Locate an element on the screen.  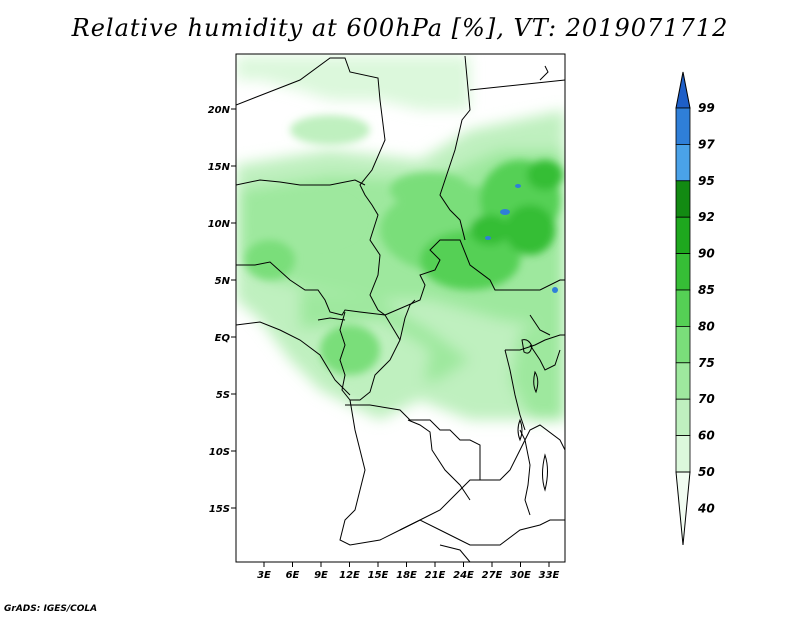
lon-tick-label: 18E is located at coordinates (406, 575).